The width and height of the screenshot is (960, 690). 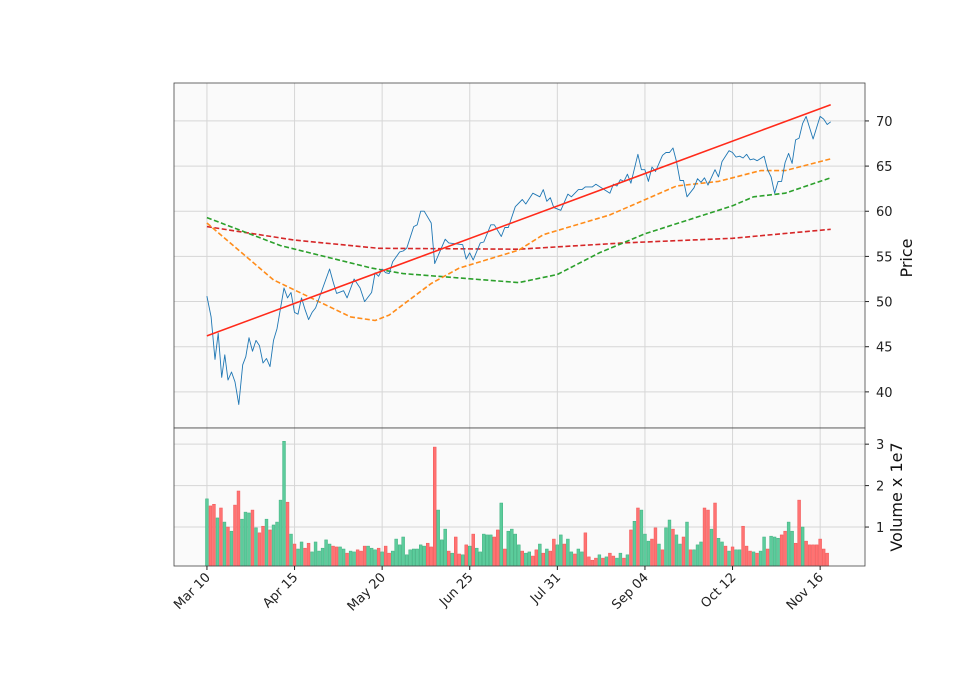 What do you see at coordinates (280, 590) in the screenshot?
I see `x-tick-label: Apr 15` at bounding box center [280, 590].